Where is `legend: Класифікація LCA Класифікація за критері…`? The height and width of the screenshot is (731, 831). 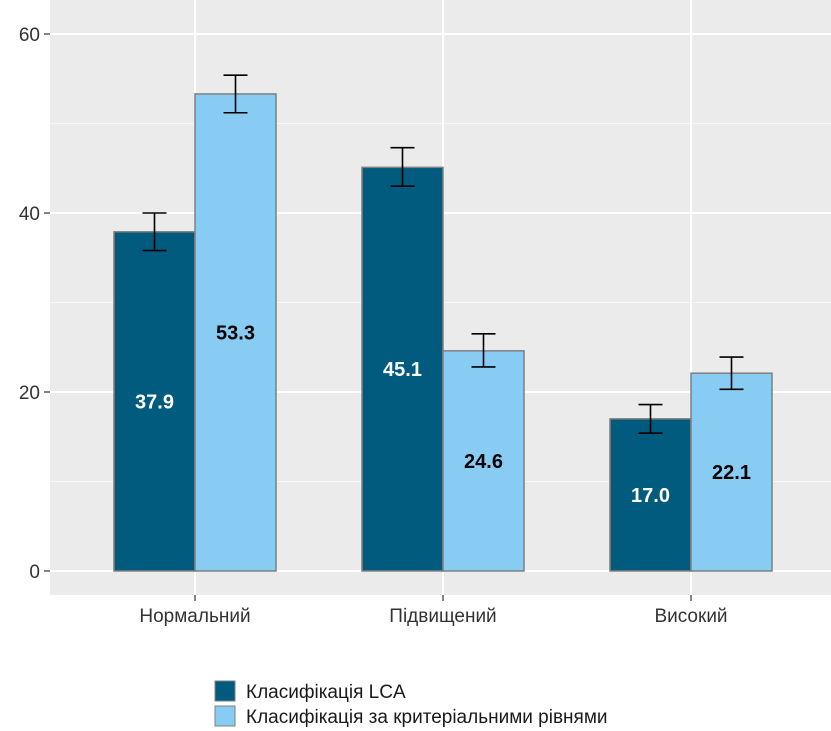
legend: Класифікація LCA Класифікація за критері… is located at coordinates (411, 704).